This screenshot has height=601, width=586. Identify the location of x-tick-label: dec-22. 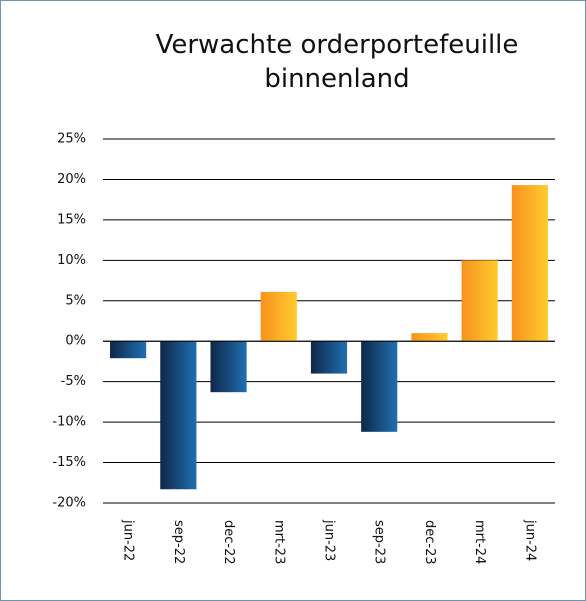
(228, 542).